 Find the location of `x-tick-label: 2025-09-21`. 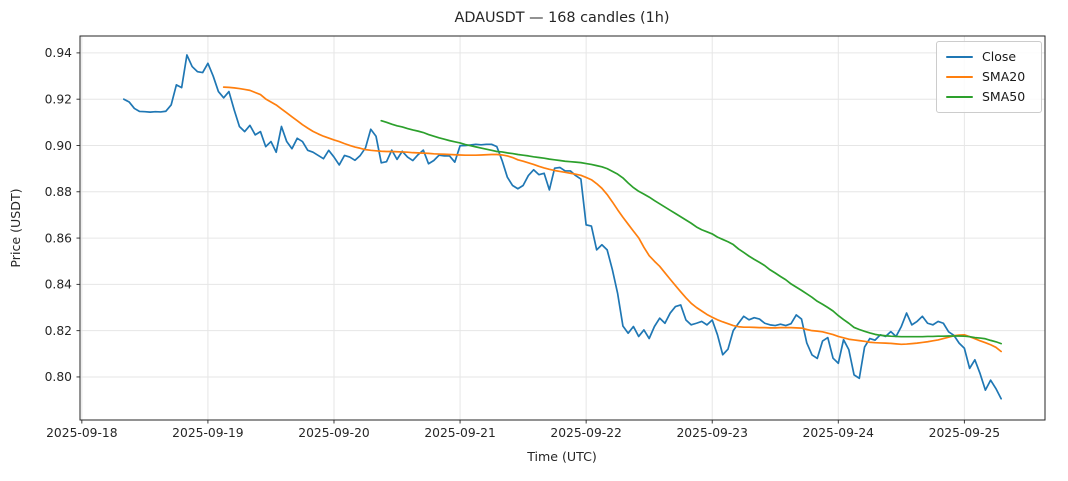

x-tick-label: 2025-09-21 is located at coordinates (459, 433).